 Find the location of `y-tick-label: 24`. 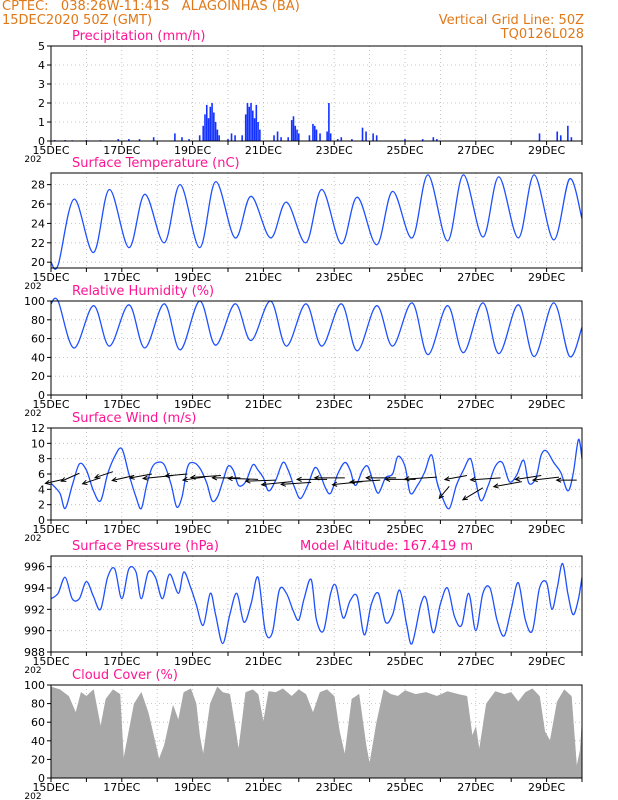

y-tick-label: 24 is located at coordinates (38, 223).